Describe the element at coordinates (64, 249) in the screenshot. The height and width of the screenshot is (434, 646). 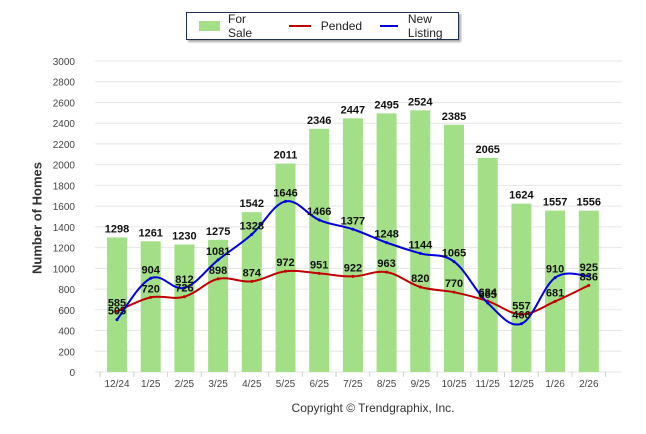
I see `y-tick-label: 1200` at that location.